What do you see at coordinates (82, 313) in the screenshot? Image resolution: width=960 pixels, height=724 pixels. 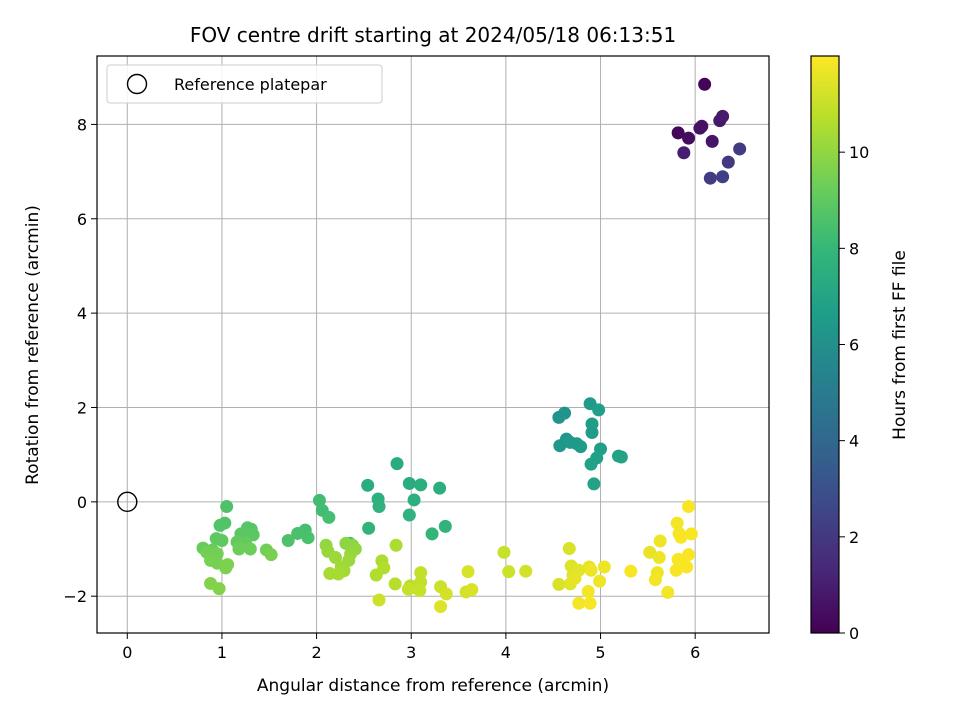 I see `y-tick-label: 4` at bounding box center [82, 313].